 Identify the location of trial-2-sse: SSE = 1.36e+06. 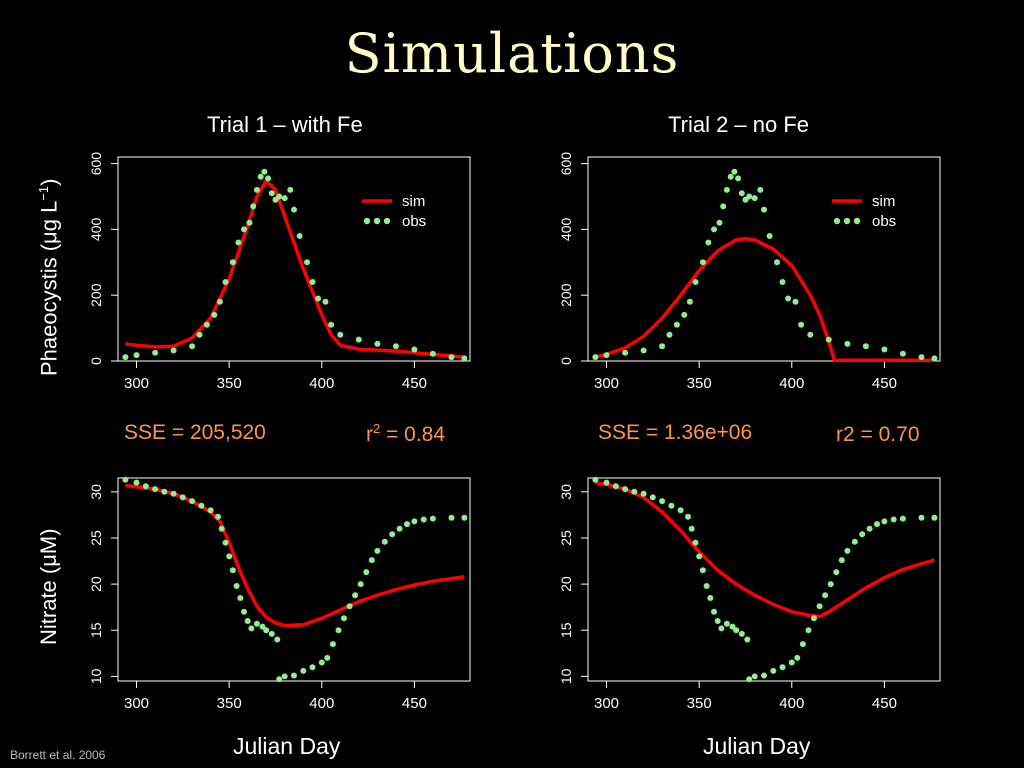
(675, 432).